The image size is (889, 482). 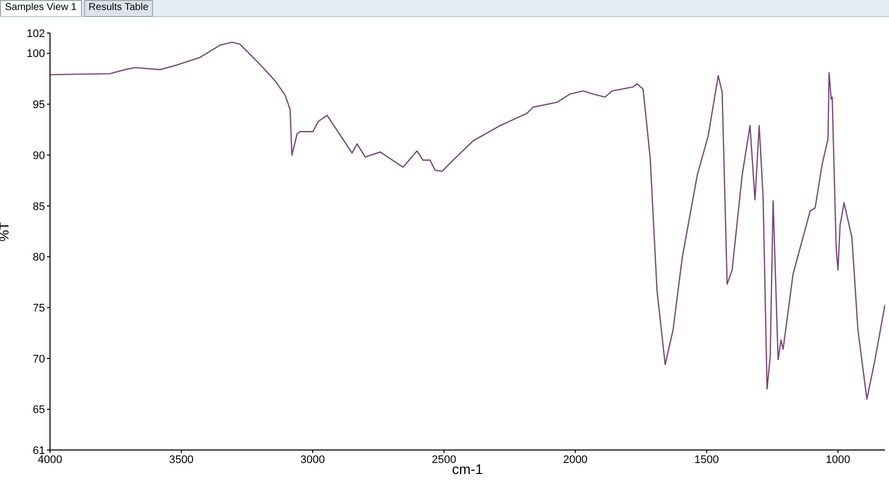 I want to click on y-tick-label: 70, so click(x=38, y=359).